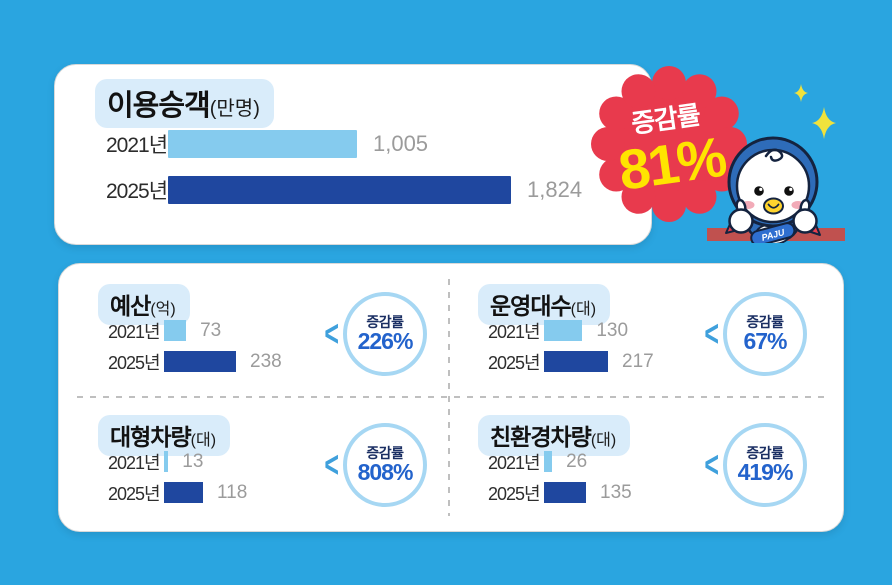 Image resolution: width=892 pixels, height=585 pixels. Describe the element at coordinates (583, 309) in the screenshot. I see `fleet-title-unit: (대)` at that location.